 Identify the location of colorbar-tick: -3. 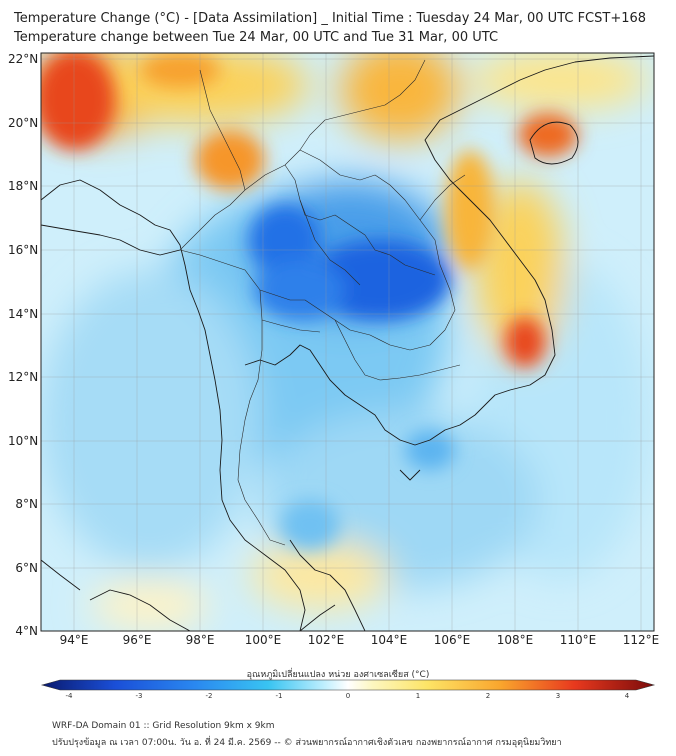
(139, 696).